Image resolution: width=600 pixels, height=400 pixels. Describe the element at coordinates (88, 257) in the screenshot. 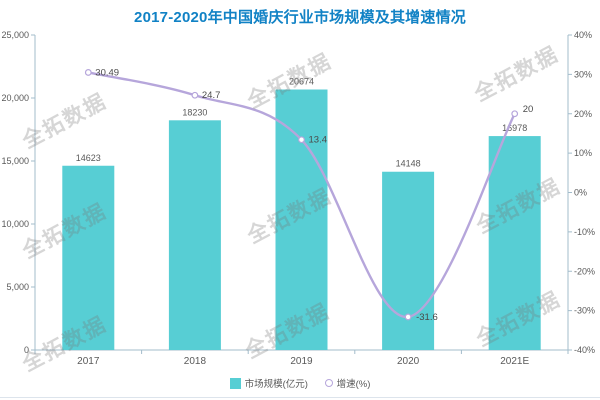

I see `bar-2017` at that location.